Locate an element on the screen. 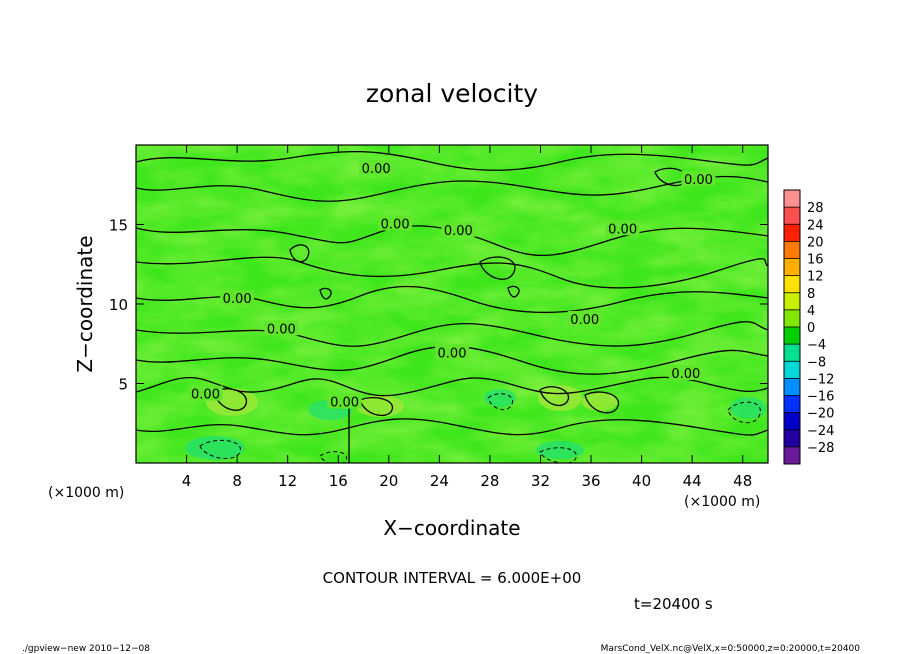 Image resolution: width=904 pixels, height=654 pixels. colorbar-label: 20 is located at coordinates (815, 242).